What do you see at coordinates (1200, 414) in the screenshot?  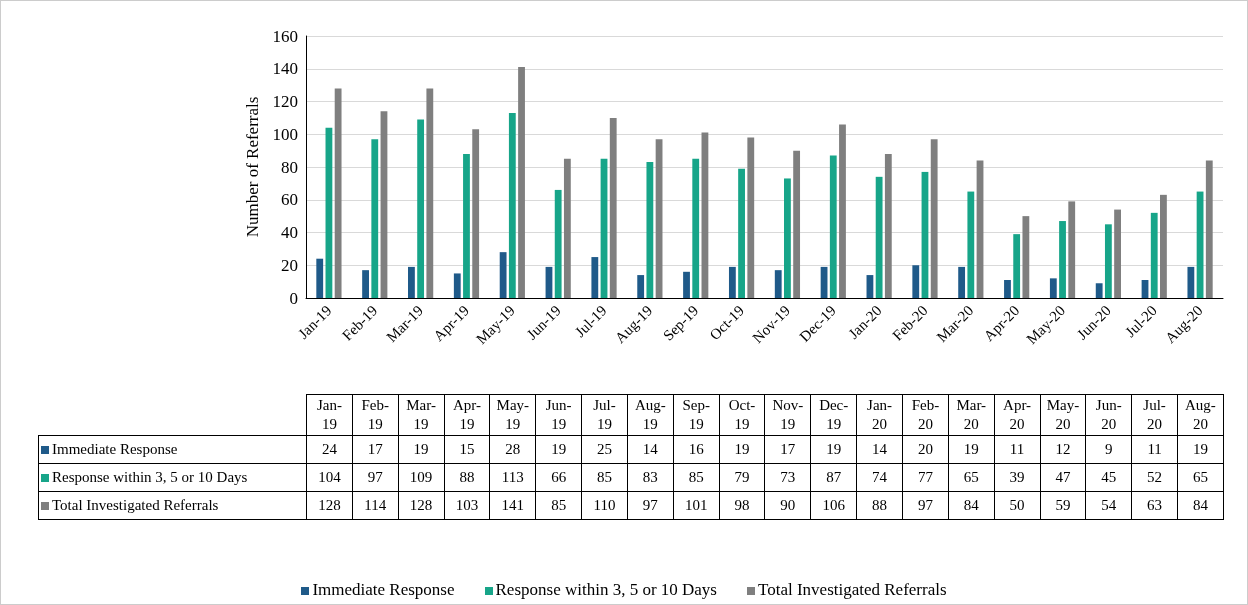 I see `category-label: Aug-20` at bounding box center [1200, 414].